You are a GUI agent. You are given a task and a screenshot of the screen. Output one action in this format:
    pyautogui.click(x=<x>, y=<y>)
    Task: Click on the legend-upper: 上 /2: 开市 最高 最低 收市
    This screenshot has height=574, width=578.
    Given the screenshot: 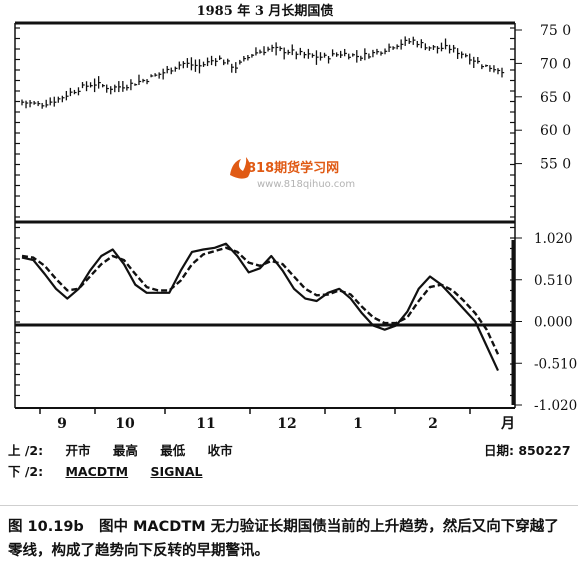 What is the action you would take?
    pyautogui.click(x=129, y=449)
    